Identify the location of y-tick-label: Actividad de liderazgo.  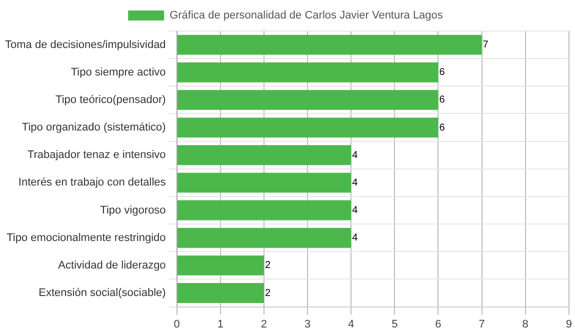
(112, 265).